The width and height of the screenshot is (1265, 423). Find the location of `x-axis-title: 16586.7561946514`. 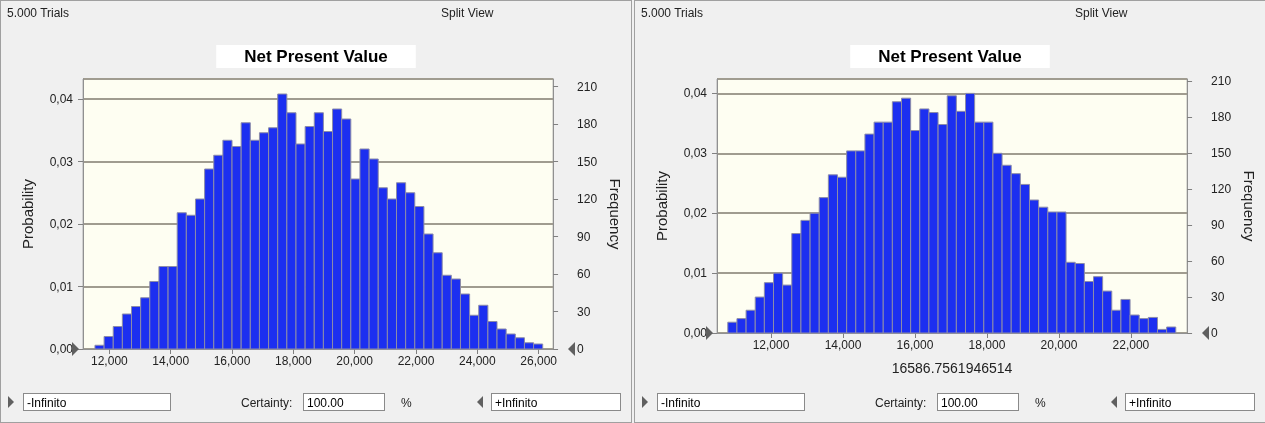

x-axis-title: 16586.7561946514 is located at coordinates (952, 368).